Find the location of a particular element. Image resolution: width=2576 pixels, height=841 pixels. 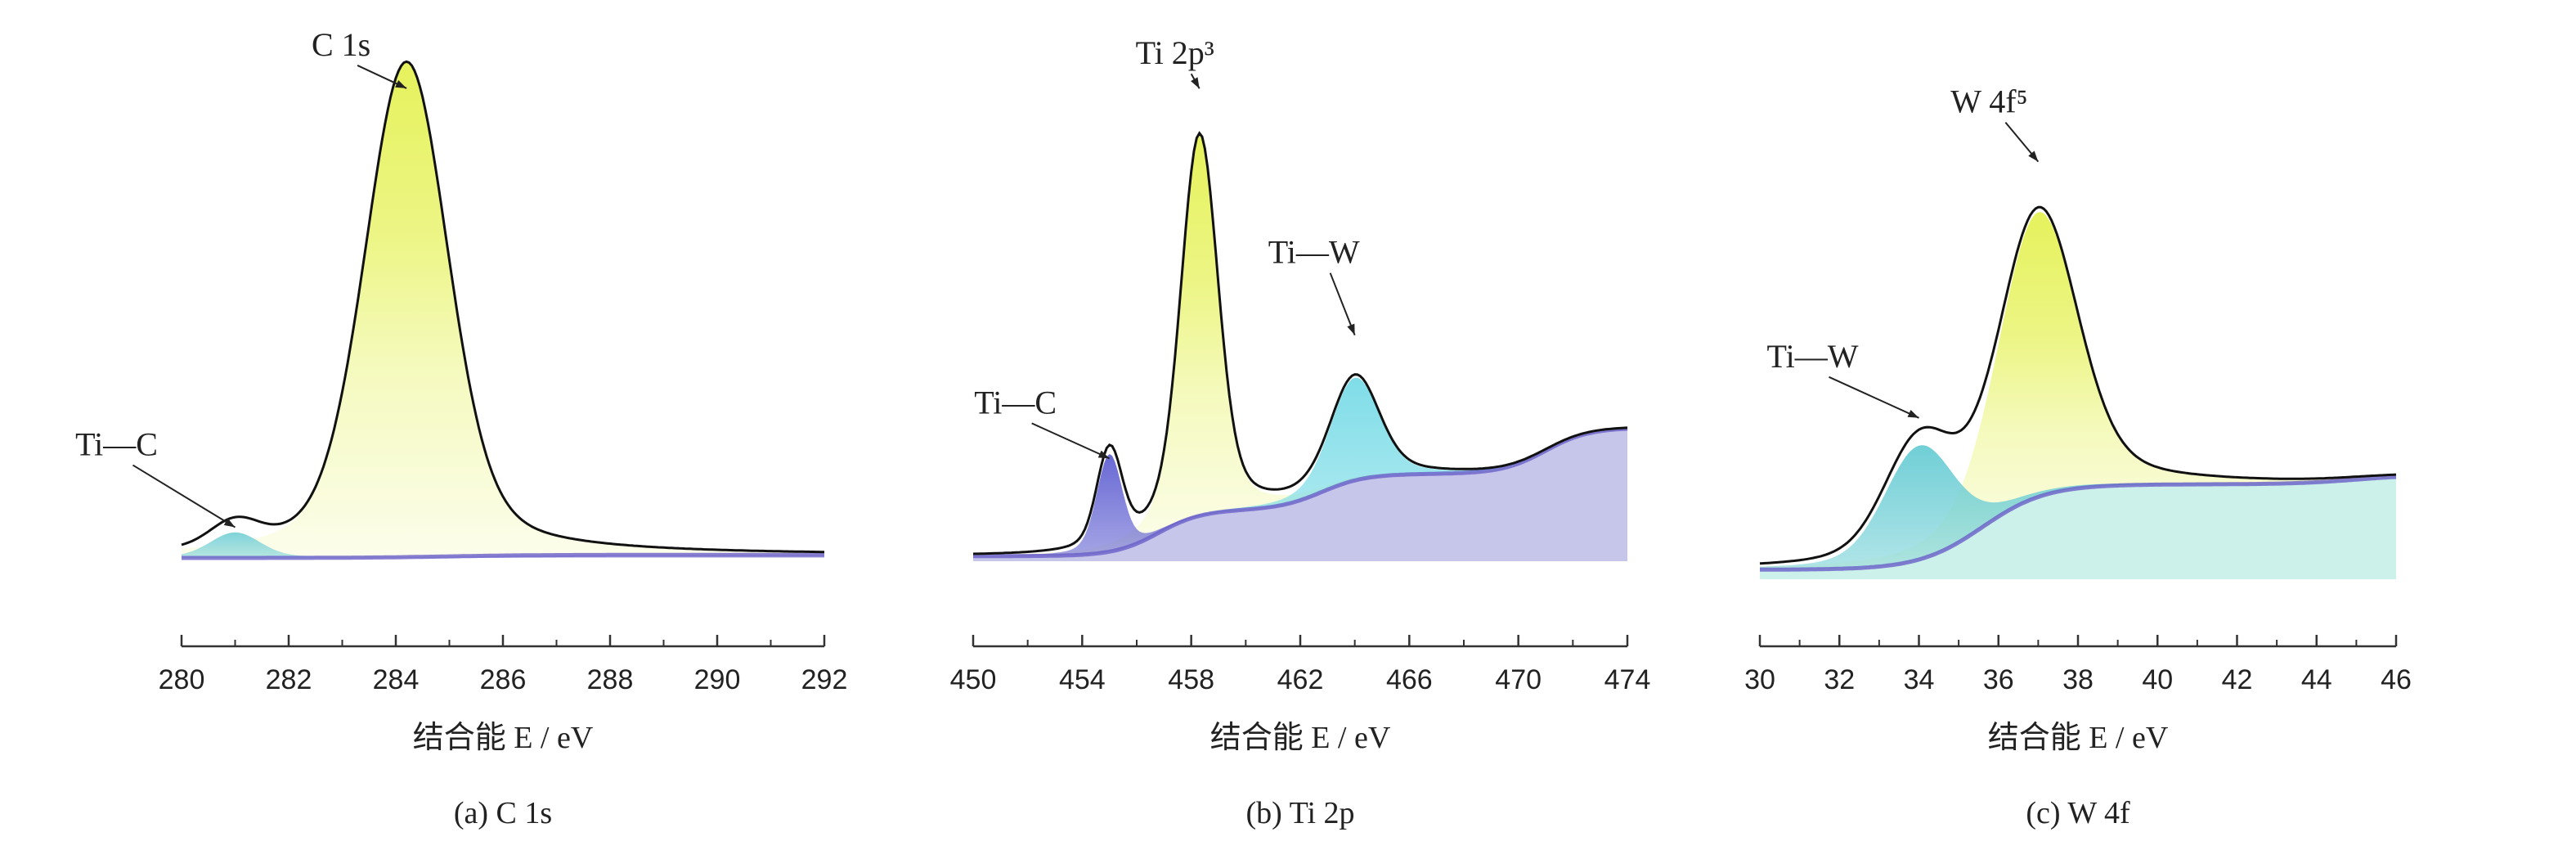

x-tick-label: 466 is located at coordinates (1410, 679).